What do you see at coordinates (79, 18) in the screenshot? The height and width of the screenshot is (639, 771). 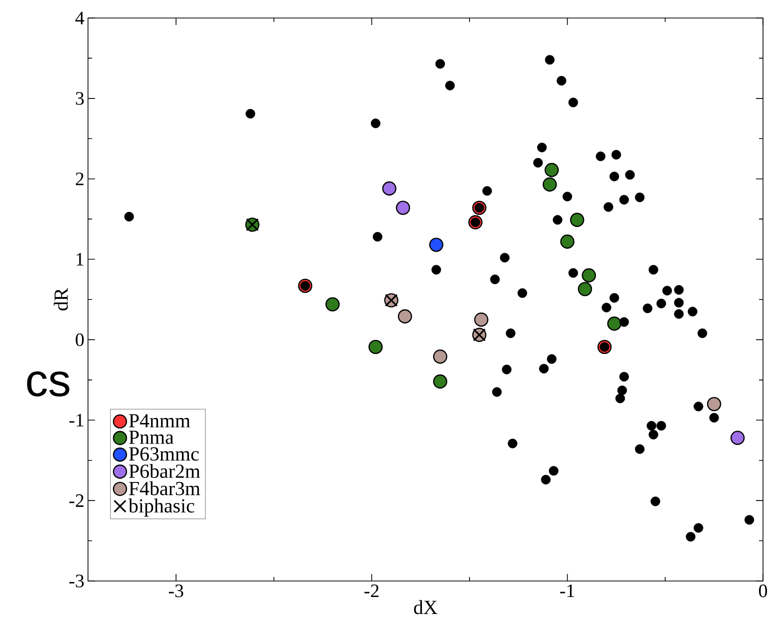 I see `y-tick-label: 4` at bounding box center [79, 18].